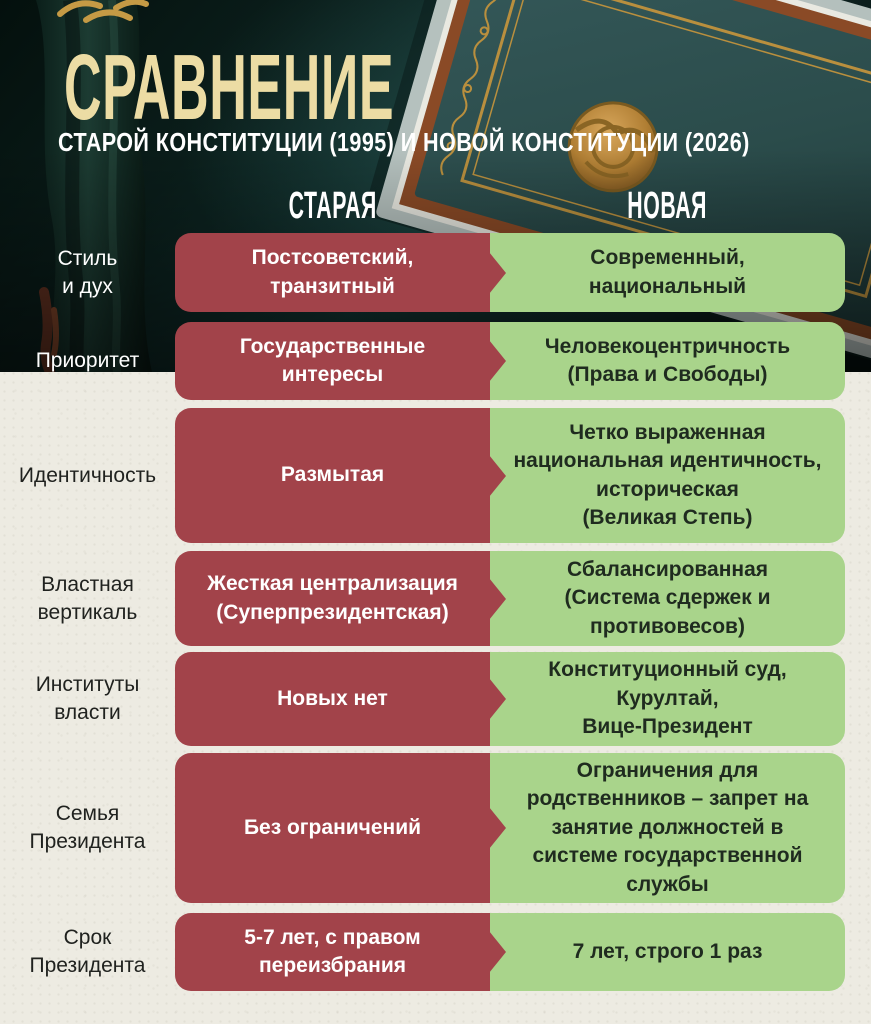 This screenshot has height=1024, width=871. I want to click on column-header-new: НОВАЯ, so click(667, 206).